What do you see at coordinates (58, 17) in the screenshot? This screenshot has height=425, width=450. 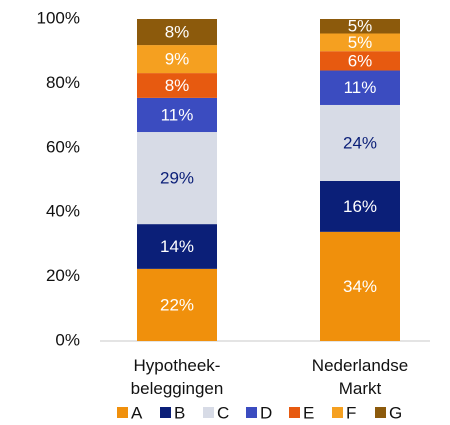 I see `y-tick-label: 100%` at bounding box center [58, 17].